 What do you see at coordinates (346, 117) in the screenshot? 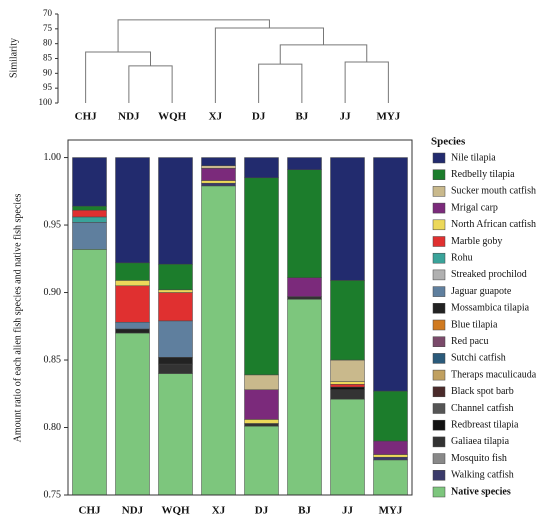
I see `leaf-label: JJ` at bounding box center [346, 117].